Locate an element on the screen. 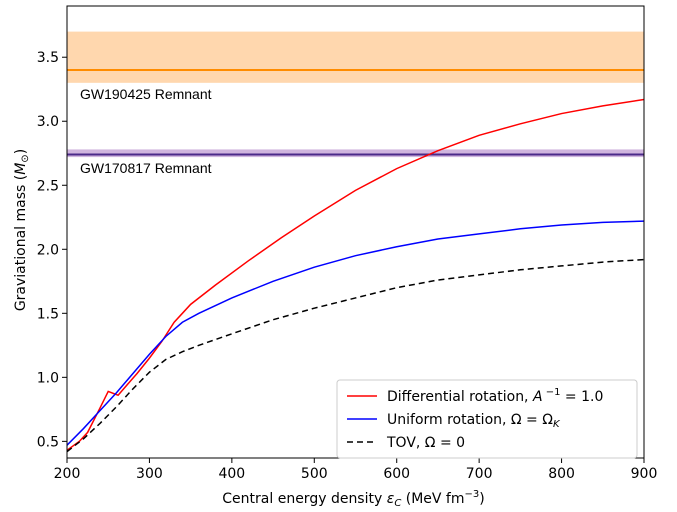  x-axis-label: Central energy density εC (MeV fm−3) is located at coordinates (353, 499).